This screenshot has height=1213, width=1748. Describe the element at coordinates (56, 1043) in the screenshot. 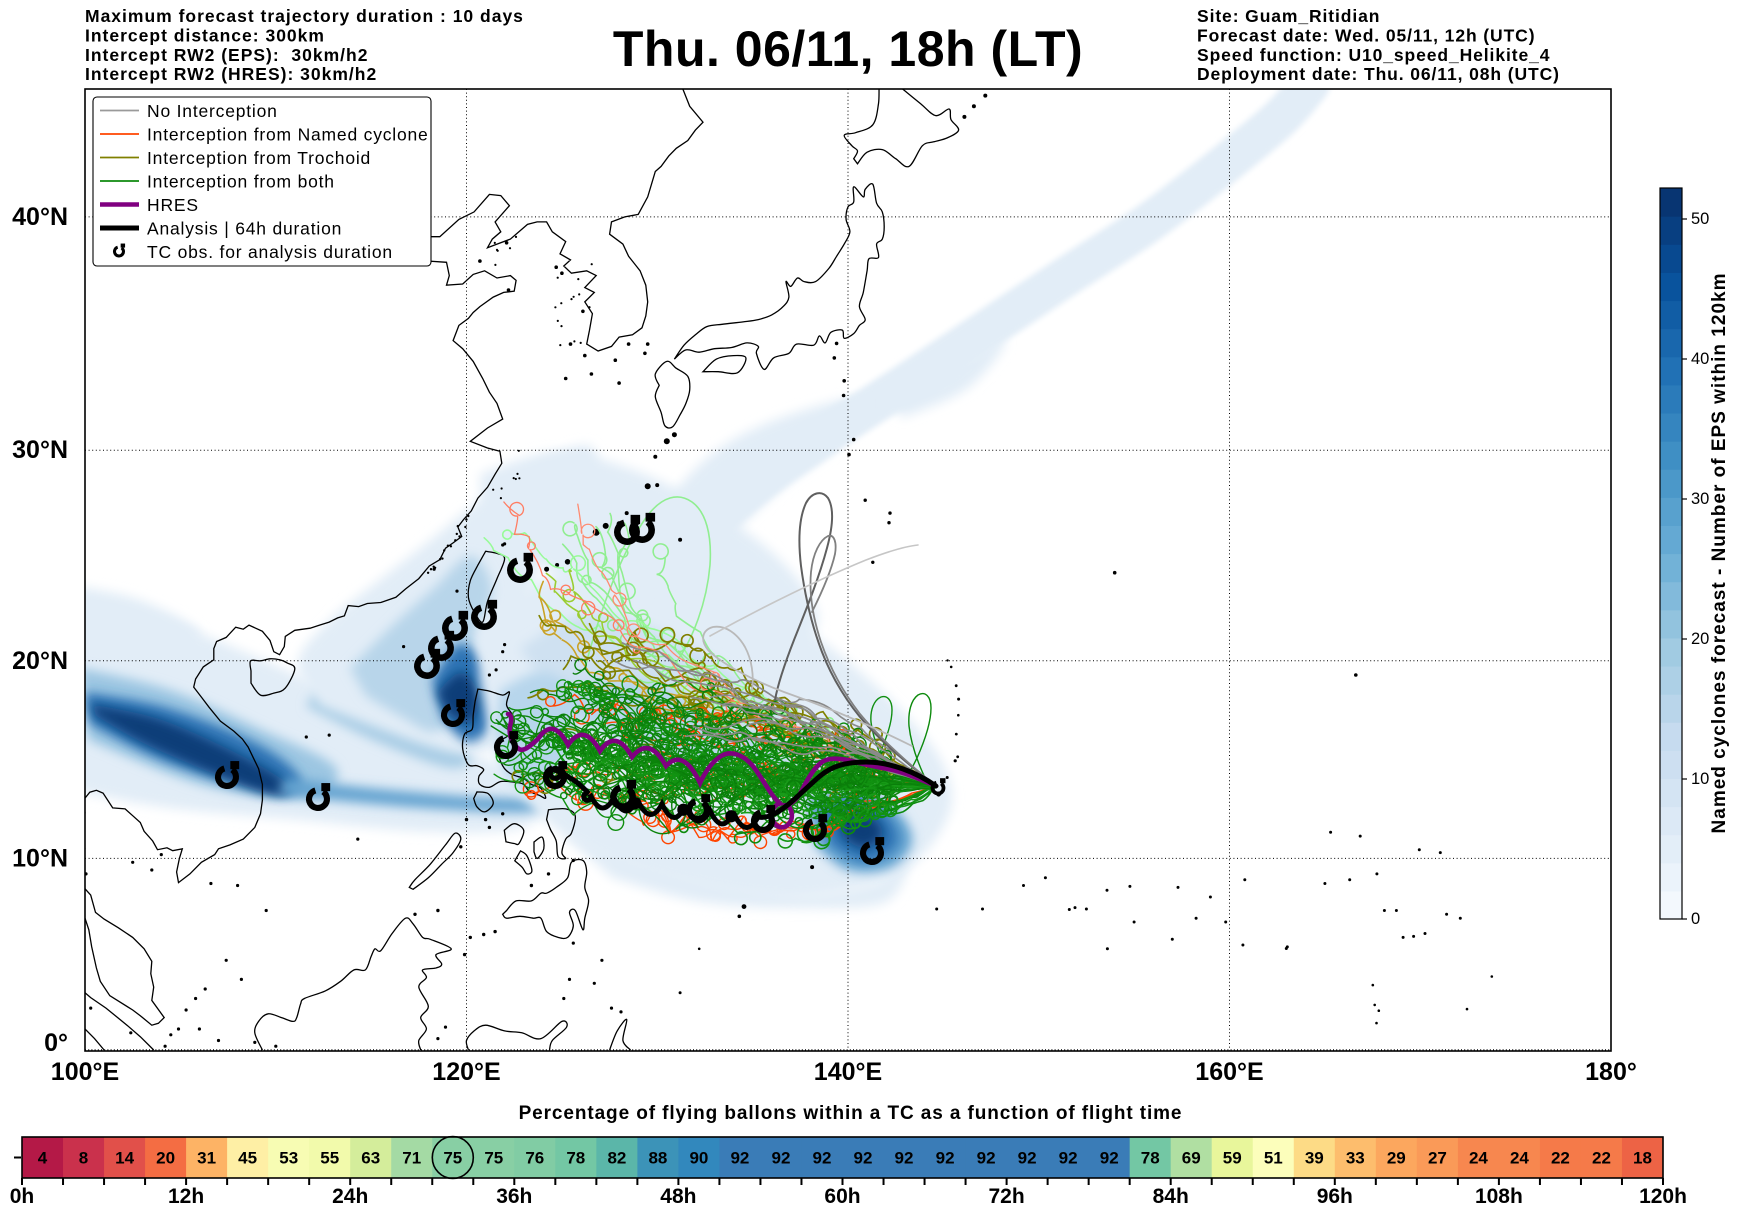

I see `svg-text: 0°` at that location.